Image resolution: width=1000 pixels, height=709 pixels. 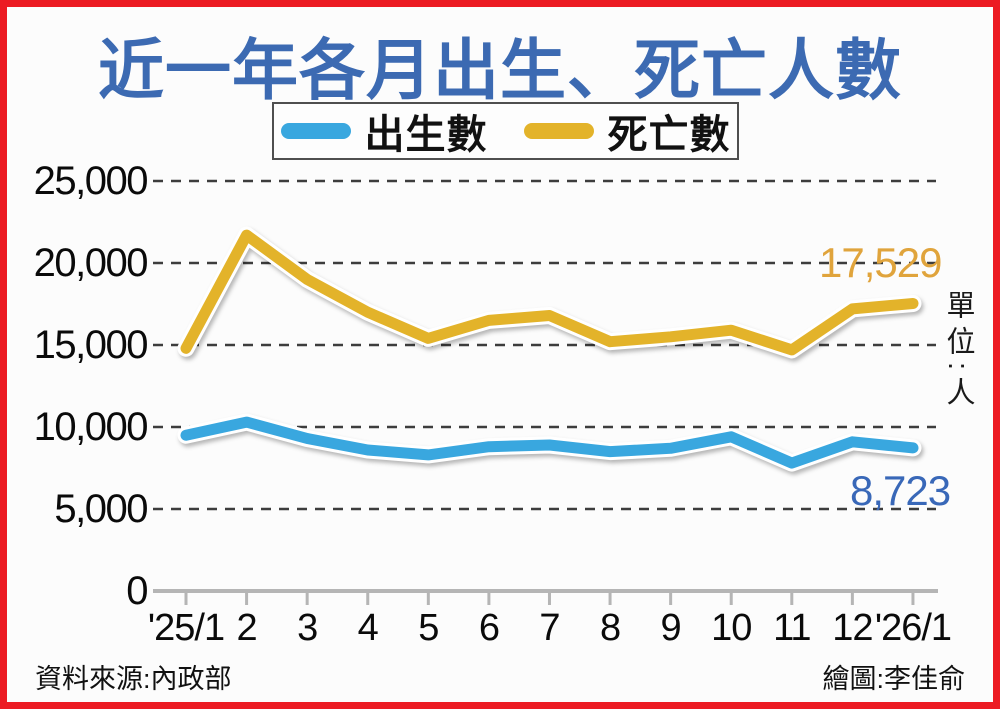 What do you see at coordinates (852, 628) in the screenshot?
I see `x-axis-tick-label: 12` at bounding box center [852, 628].